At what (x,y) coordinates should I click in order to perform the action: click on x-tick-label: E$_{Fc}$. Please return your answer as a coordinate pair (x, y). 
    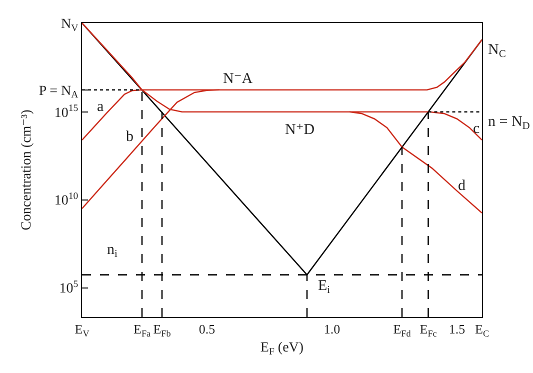
    Looking at the image, I should click on (428, 330).